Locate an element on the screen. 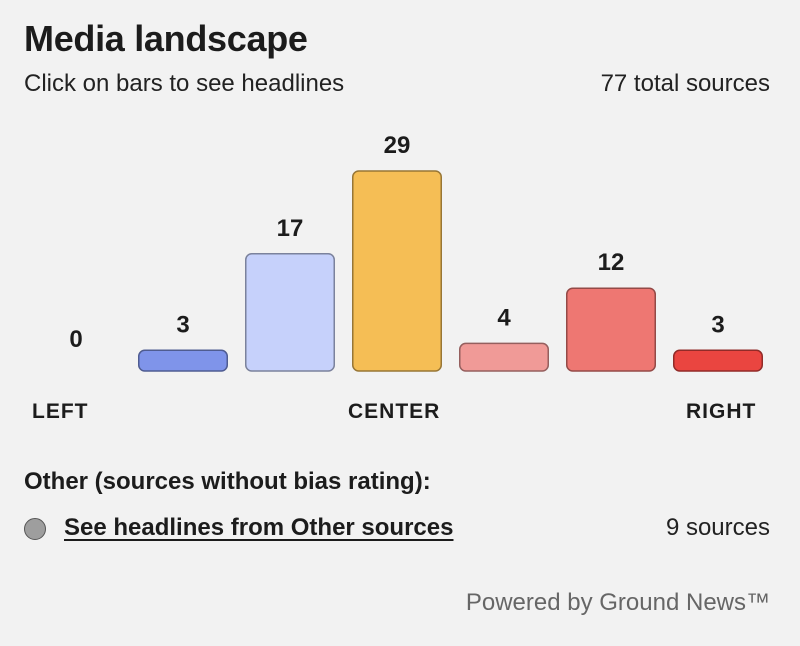 The height and width of the screenshot is (646, 800). bar-lean-left is located at coordinates (290, 312).